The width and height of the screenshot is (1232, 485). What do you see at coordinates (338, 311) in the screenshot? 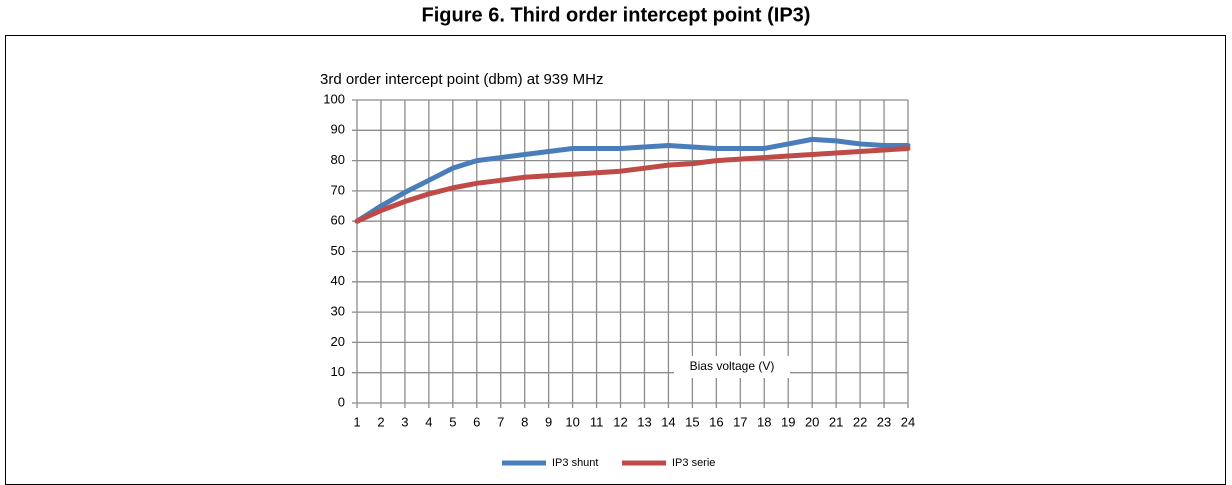
I see `y-tick-label: 30` at bounding box center [338, 311].